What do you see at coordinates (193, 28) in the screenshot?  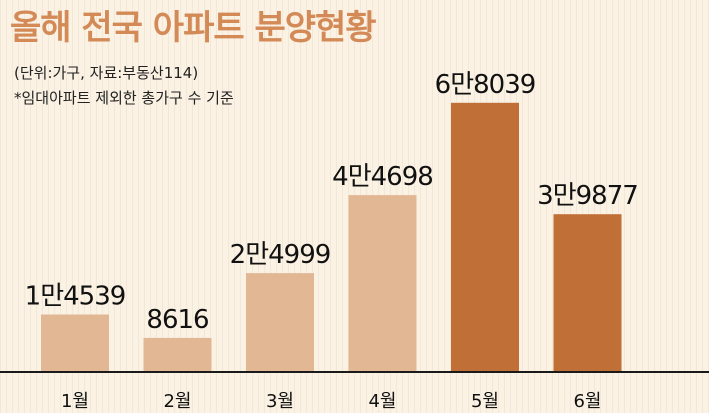 I see `chart-title: 올해 전국 아파트 분양현황` at bounding box center [193, 28].